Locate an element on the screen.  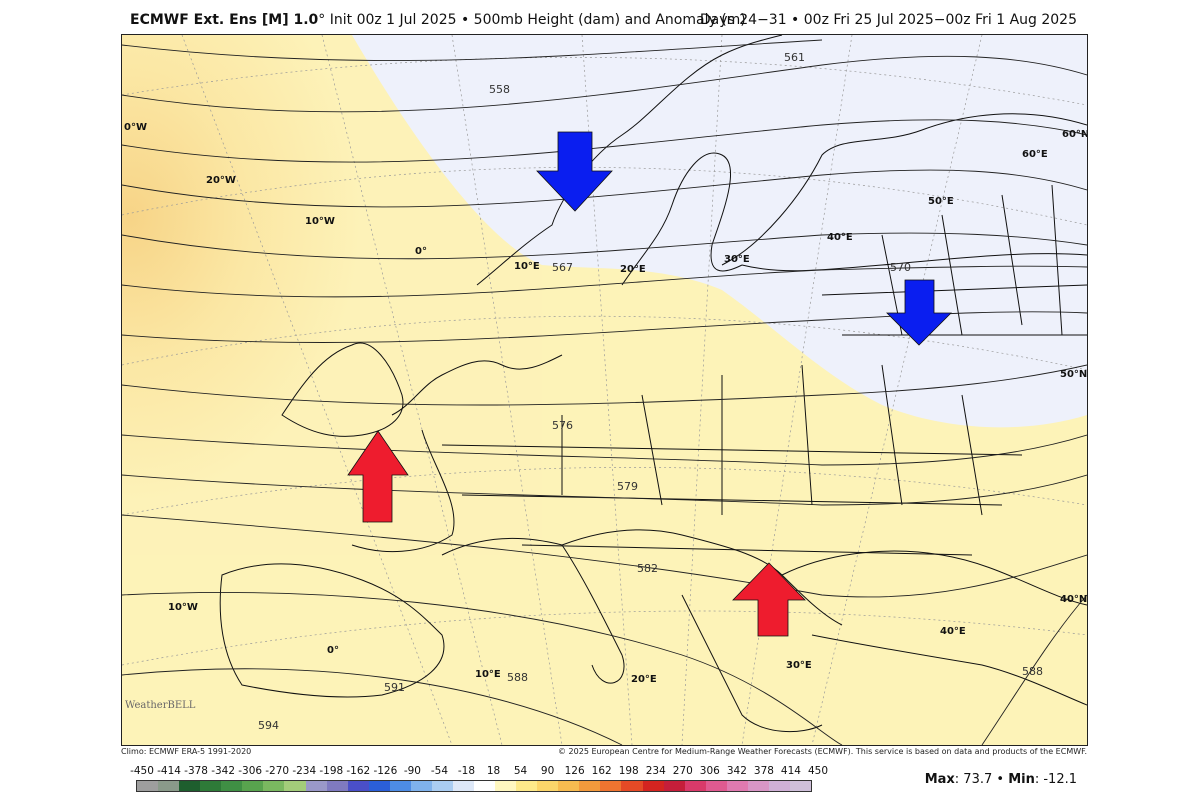
colorbar-tick-label: -234 is located at coordinates (304, 771).